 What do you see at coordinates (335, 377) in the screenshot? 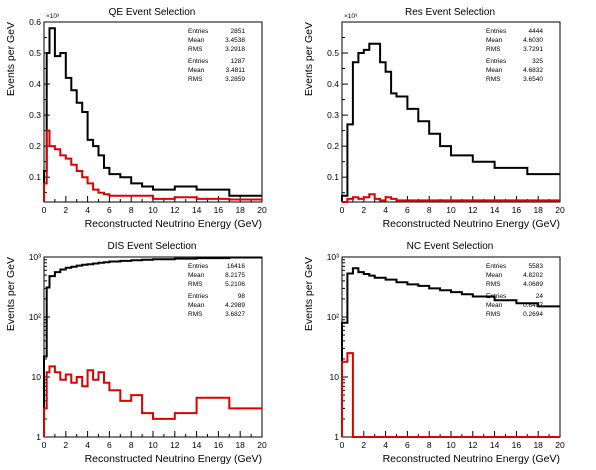
I see `y-tick-label: 10` at bounding box center [335, 377].